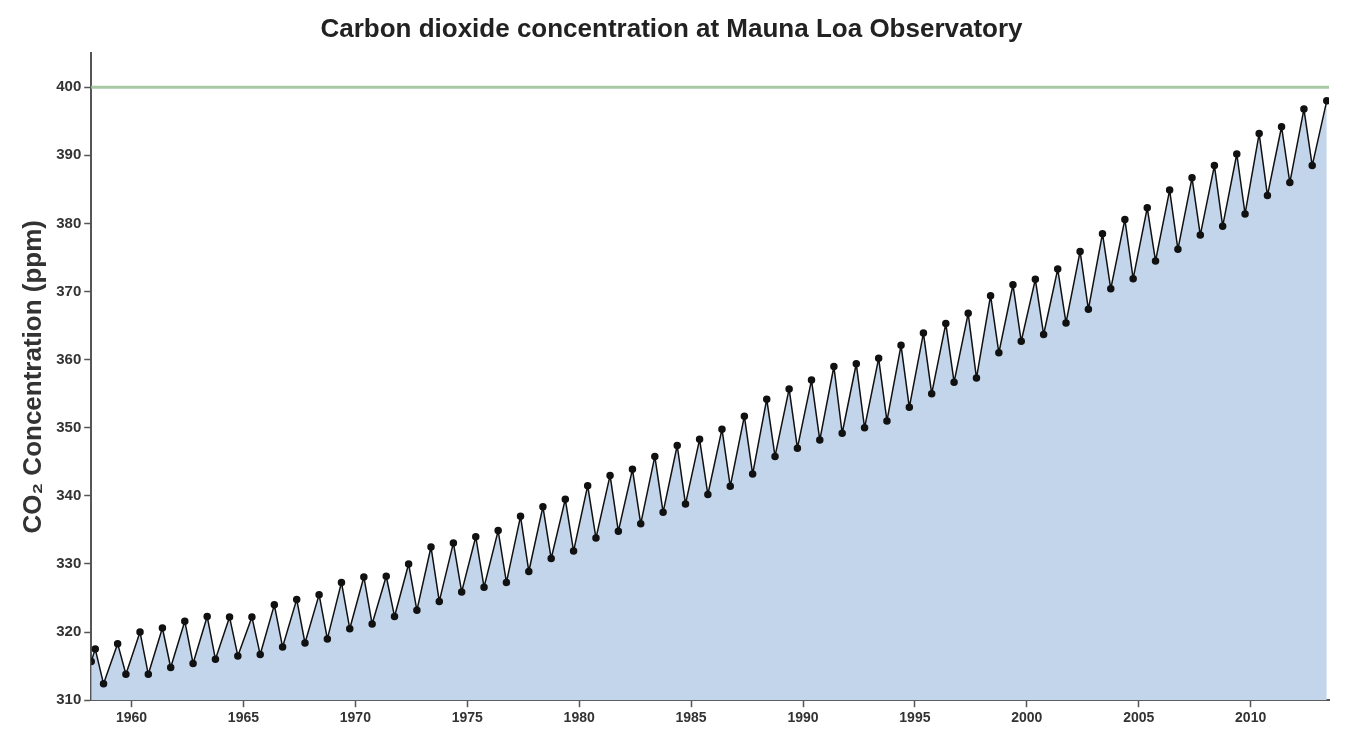  What do you see at coordinates (31, 376) in the screenshot?
I see `y-axis-title: CO₂ Concentration (ppm)` at bounding box center [31, 376].